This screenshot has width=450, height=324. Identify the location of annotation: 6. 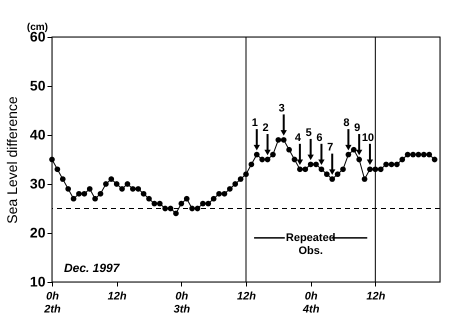
(319, 138).